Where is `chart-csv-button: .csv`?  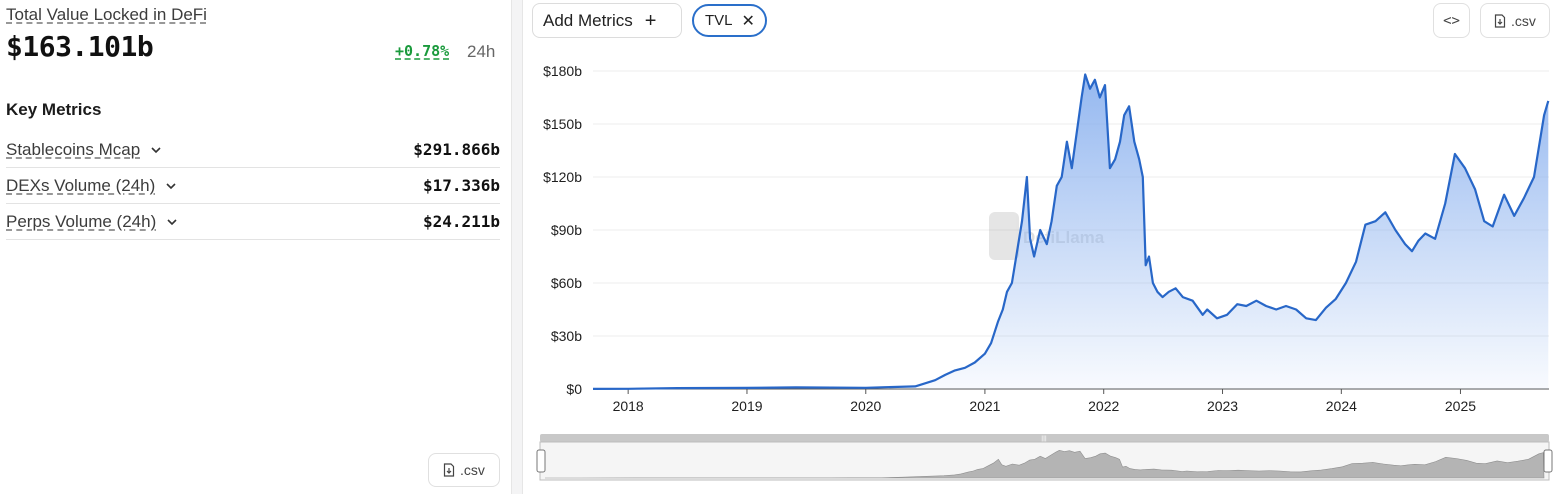 chart-csv-button: .csv is located at coordinates (1515, 20).